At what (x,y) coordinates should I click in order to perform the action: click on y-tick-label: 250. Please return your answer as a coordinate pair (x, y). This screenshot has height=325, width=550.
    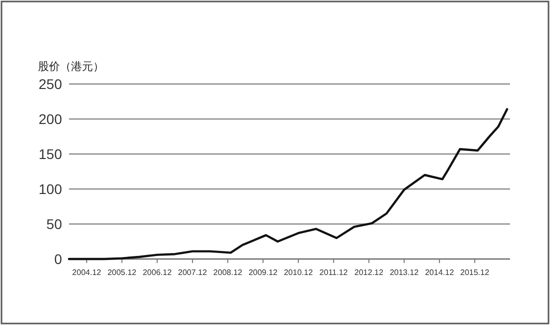
    Looking at the image, I should click on (50, 84).